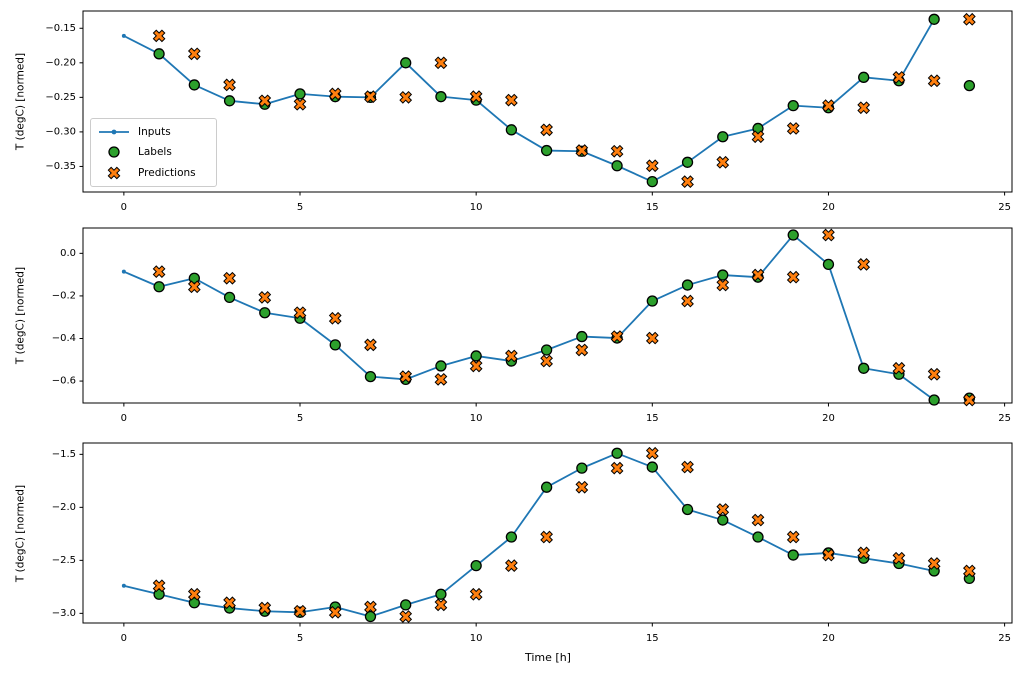 The height and width of the screenshot is (679, 1023). What do you see at coordinates (60, 166) in the screenshot?
I see `y-tick-label: −0.35` at bounding box center [60, 166].